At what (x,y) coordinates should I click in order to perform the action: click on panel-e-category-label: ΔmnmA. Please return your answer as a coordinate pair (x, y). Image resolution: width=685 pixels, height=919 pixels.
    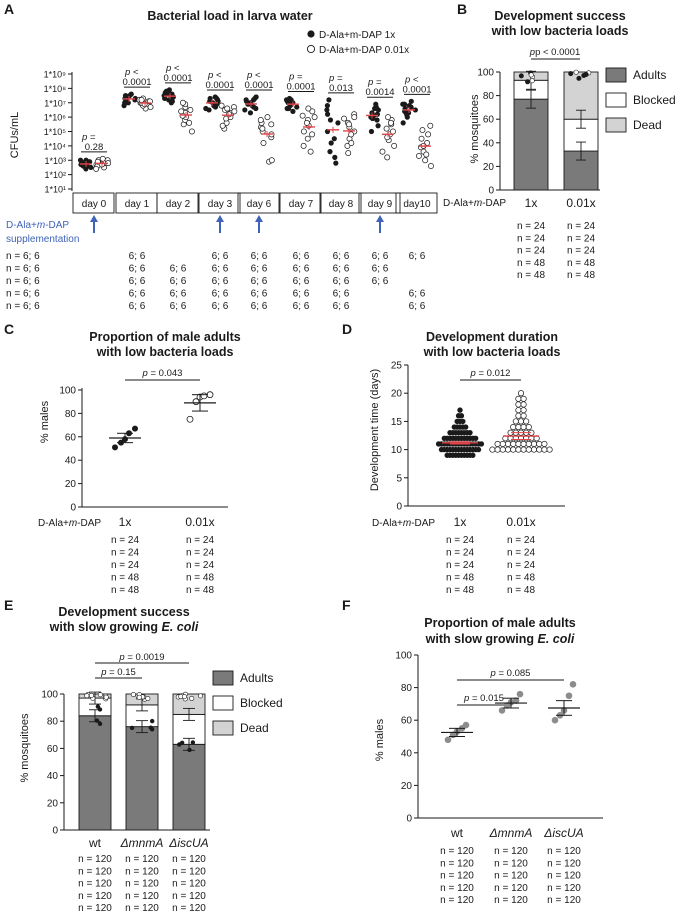
    Looking at the image, I should click on (142, 843).